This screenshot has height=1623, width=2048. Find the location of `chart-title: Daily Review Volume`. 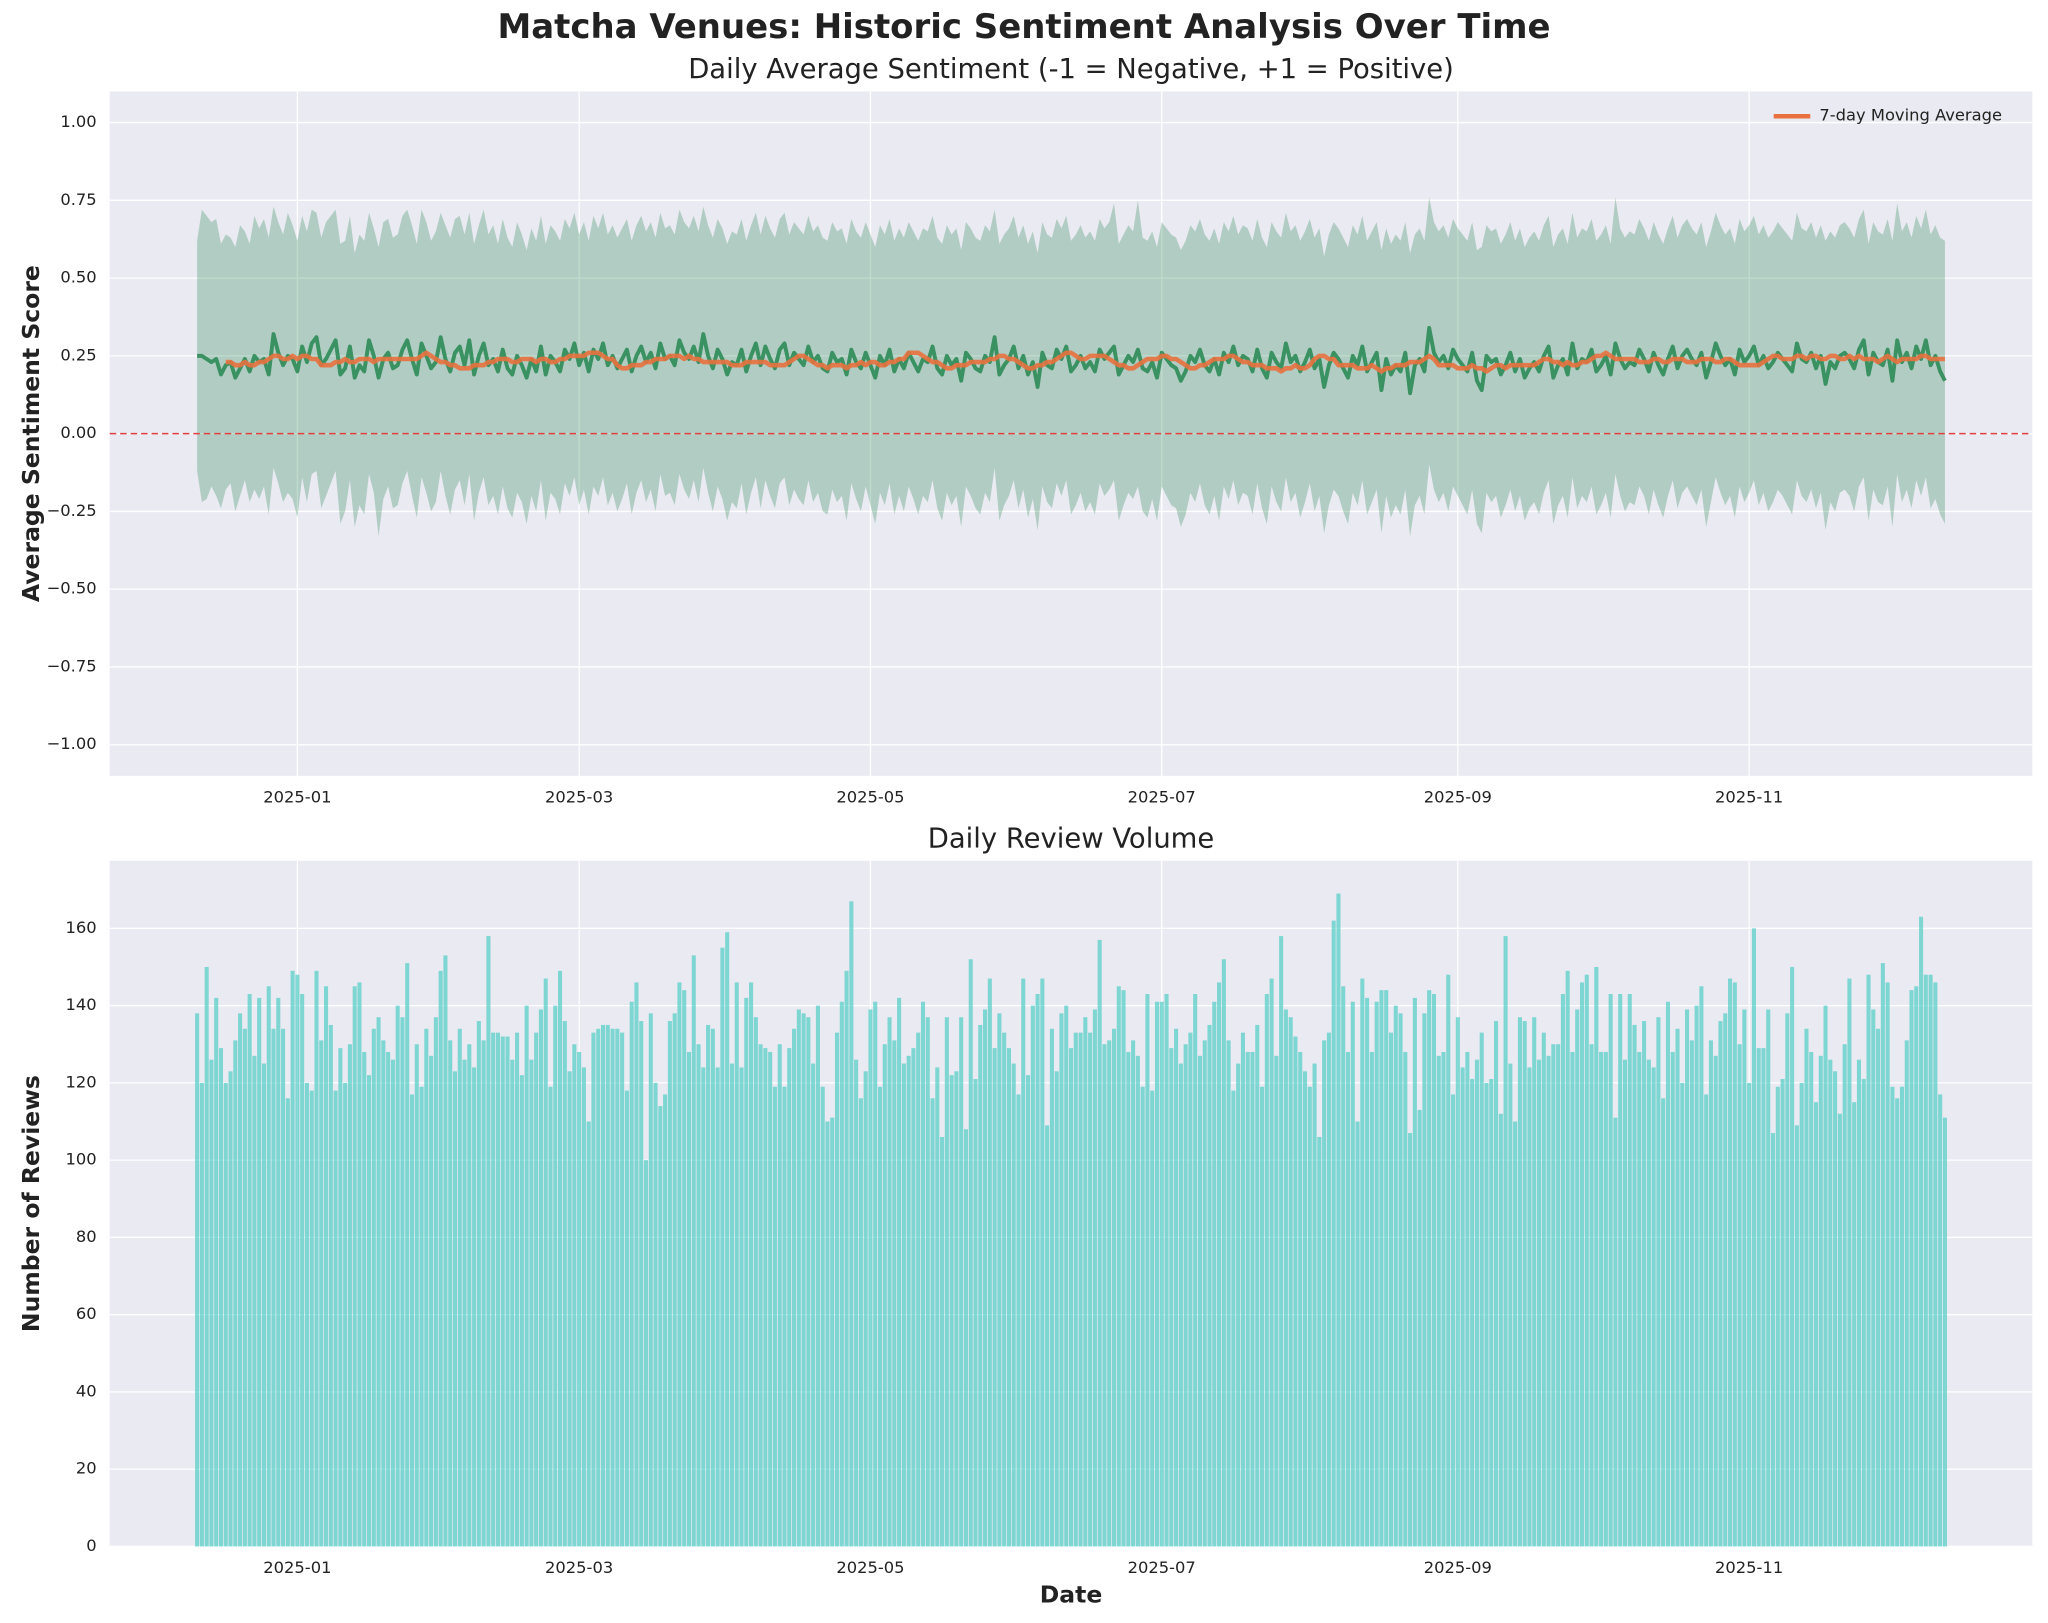

chart-title: Daily Review Volume is located at coordinates (1071, 838).